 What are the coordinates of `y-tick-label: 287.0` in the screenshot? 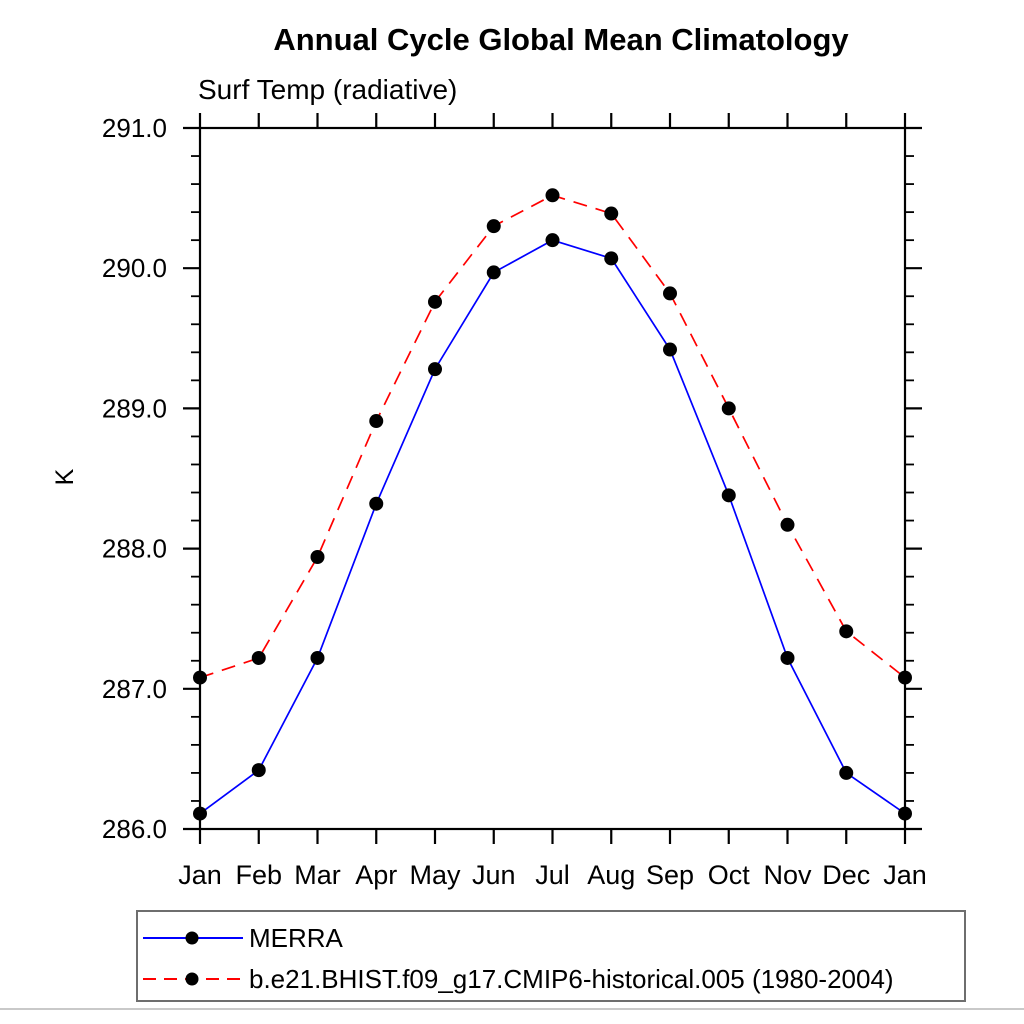 It's located at (134, 689).